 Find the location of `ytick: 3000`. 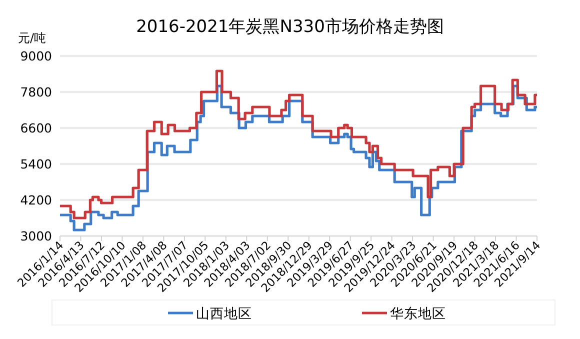

ytick: 3000 is located at coordinates (36, 236).